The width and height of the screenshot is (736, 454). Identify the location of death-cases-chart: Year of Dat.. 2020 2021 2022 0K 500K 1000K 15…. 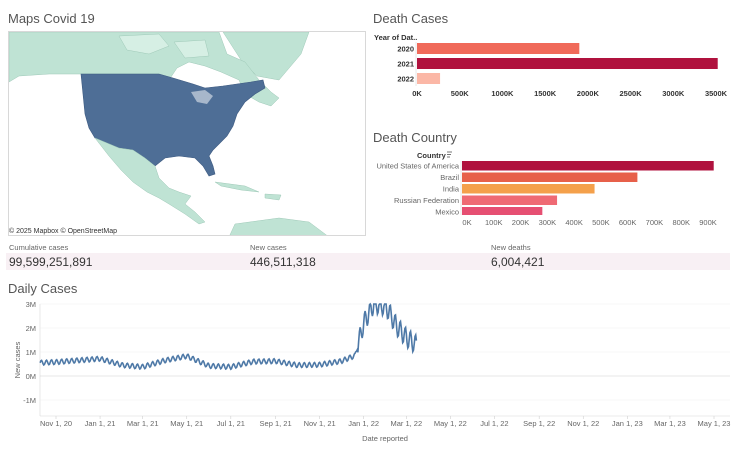
(551, 66).